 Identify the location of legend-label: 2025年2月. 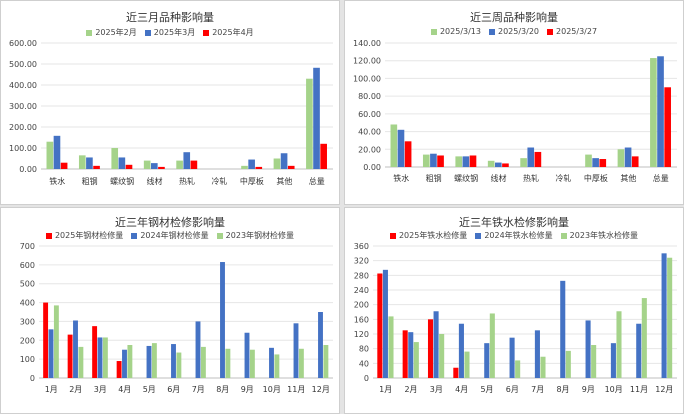
(116, 32).